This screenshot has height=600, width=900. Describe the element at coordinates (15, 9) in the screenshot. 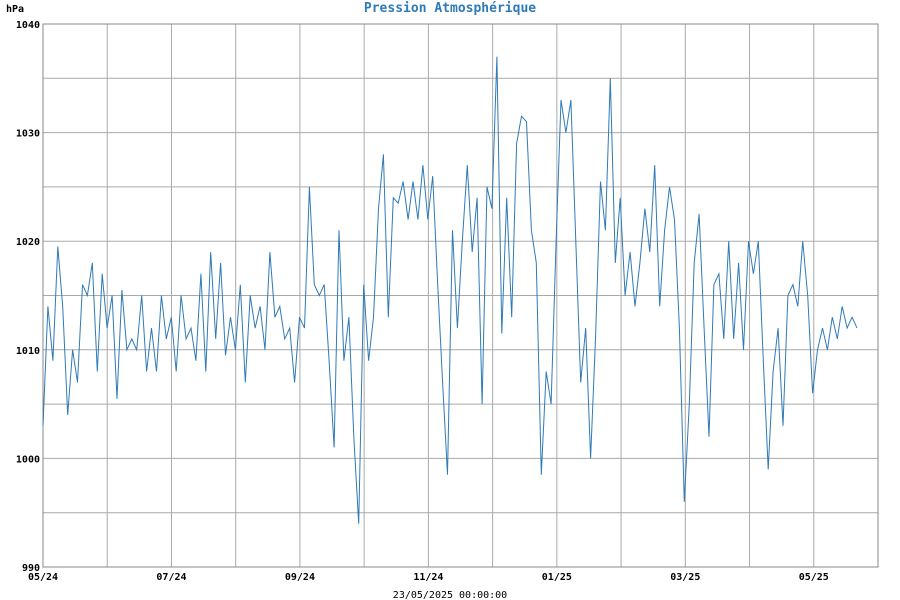

I see `y-axis-label: hPa` at that location.